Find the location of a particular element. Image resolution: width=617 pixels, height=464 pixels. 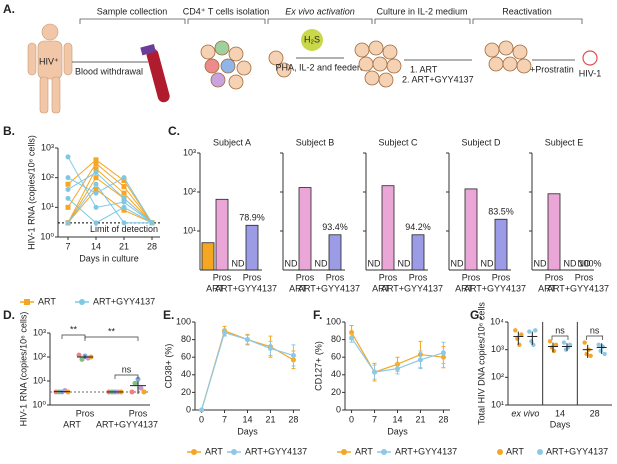

annotation: 93.4% is located at coordinates (335, 227).